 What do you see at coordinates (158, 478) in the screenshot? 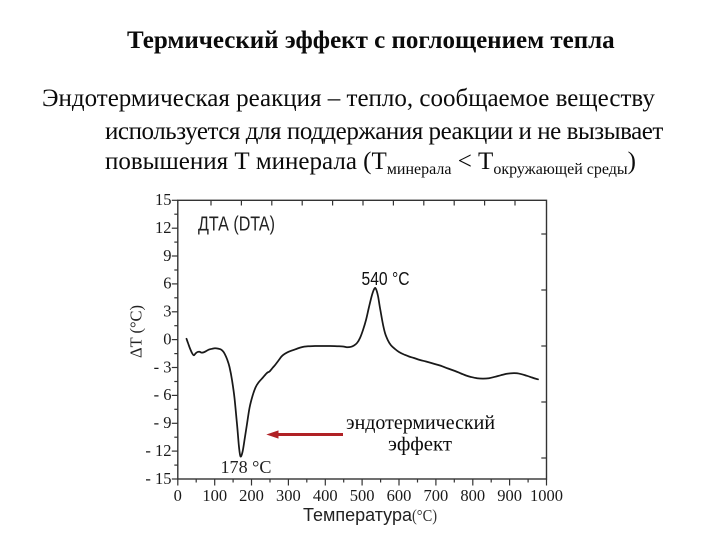
I see `svg-text: - 15` at bounding box center [158, 478].